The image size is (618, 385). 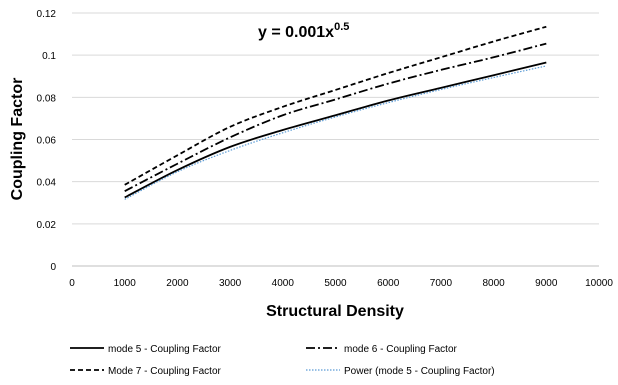 What do you see at coordinates (47, 183) in the screenshot?
I see `y-tick-label: 0.04` at bounding box center [47, 183].